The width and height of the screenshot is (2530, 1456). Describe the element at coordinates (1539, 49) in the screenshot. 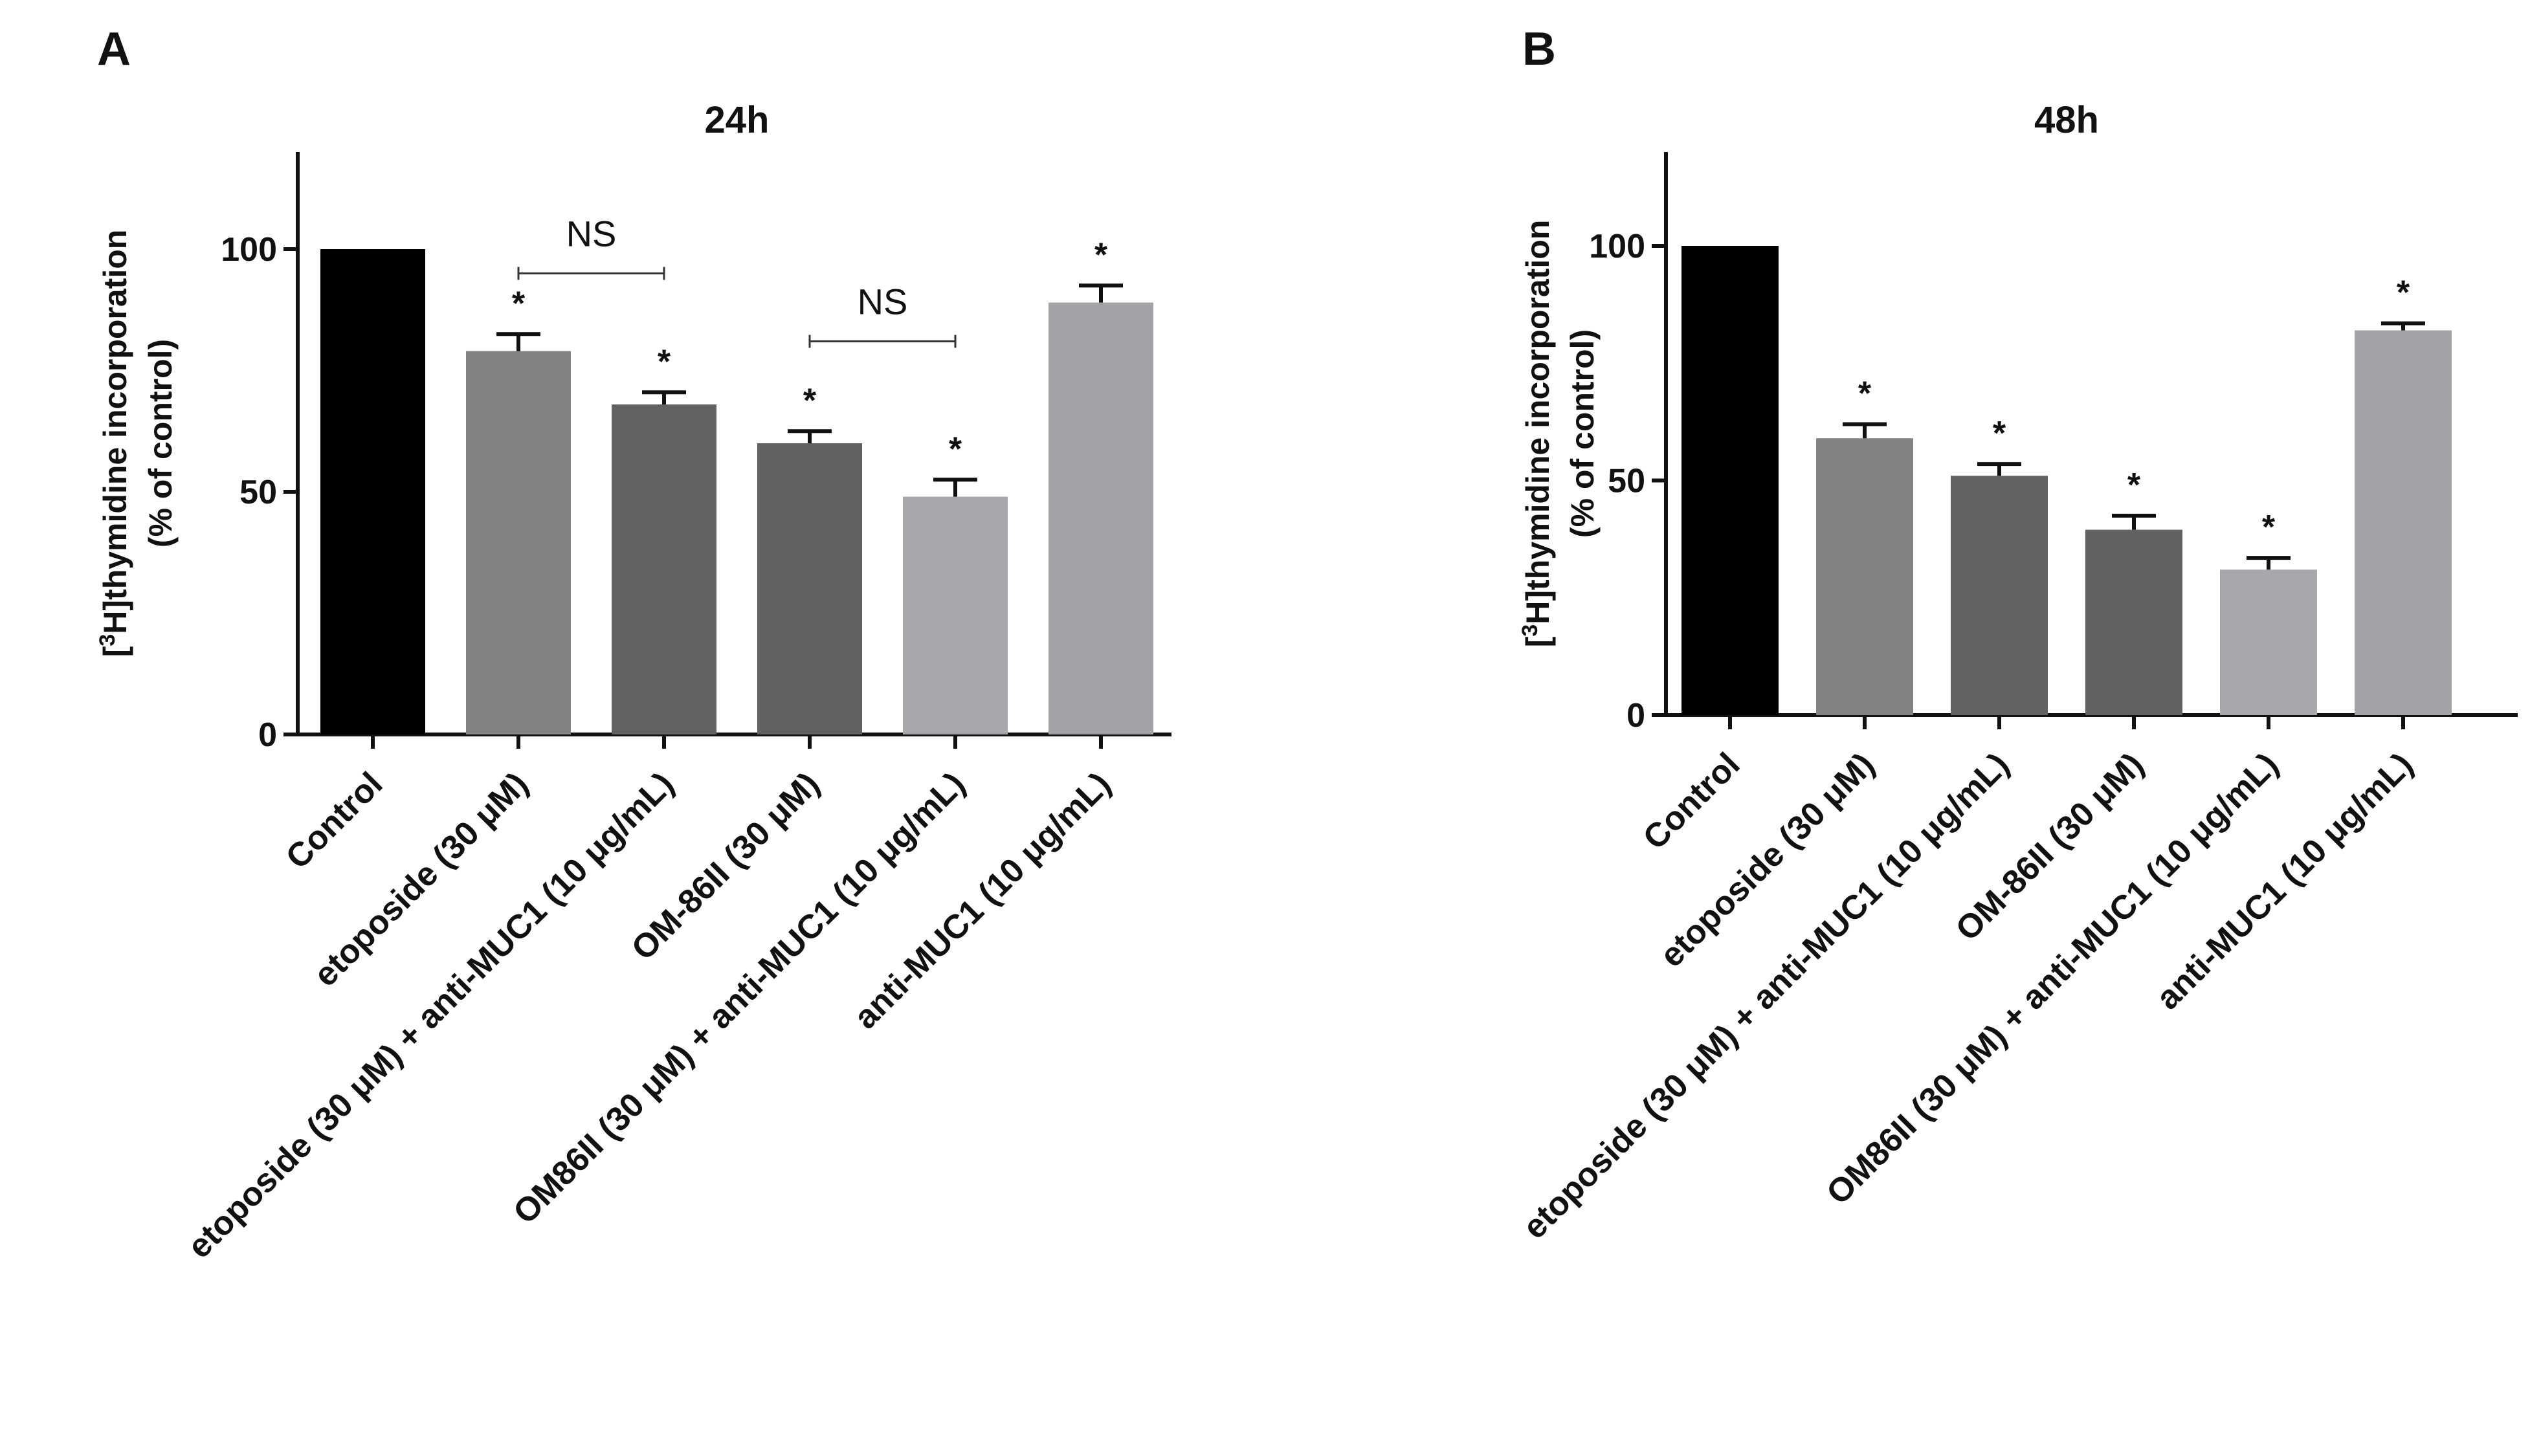

I see `panel-letter: B` at that location.